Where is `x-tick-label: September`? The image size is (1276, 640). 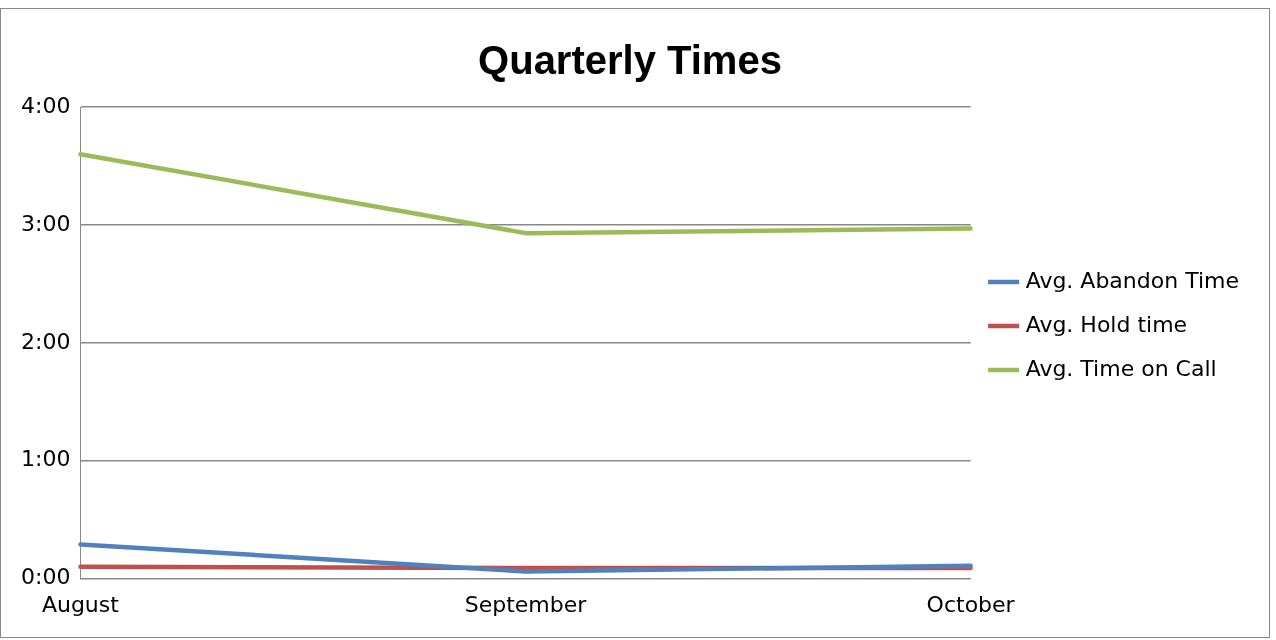
x-tick-label: September is located at coordinates (526, 604).